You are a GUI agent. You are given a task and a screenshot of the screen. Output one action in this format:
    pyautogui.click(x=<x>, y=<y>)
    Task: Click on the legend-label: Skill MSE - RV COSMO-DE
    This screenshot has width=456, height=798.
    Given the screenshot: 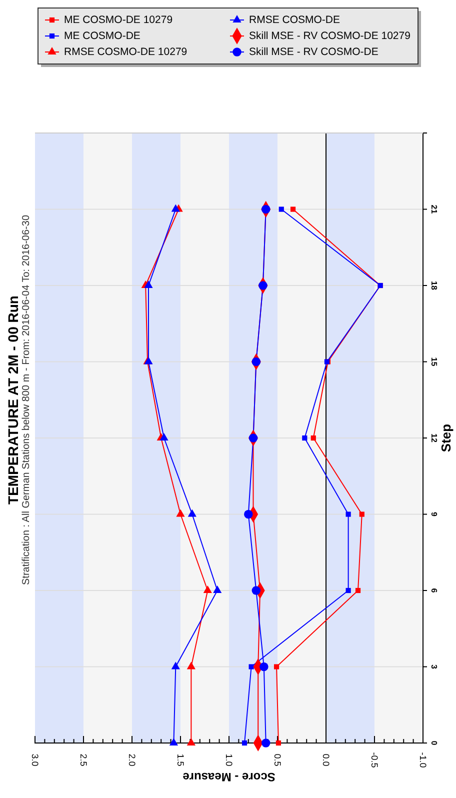 What is the action you would take?
    pyautogui.click(x=313, y=52)
    